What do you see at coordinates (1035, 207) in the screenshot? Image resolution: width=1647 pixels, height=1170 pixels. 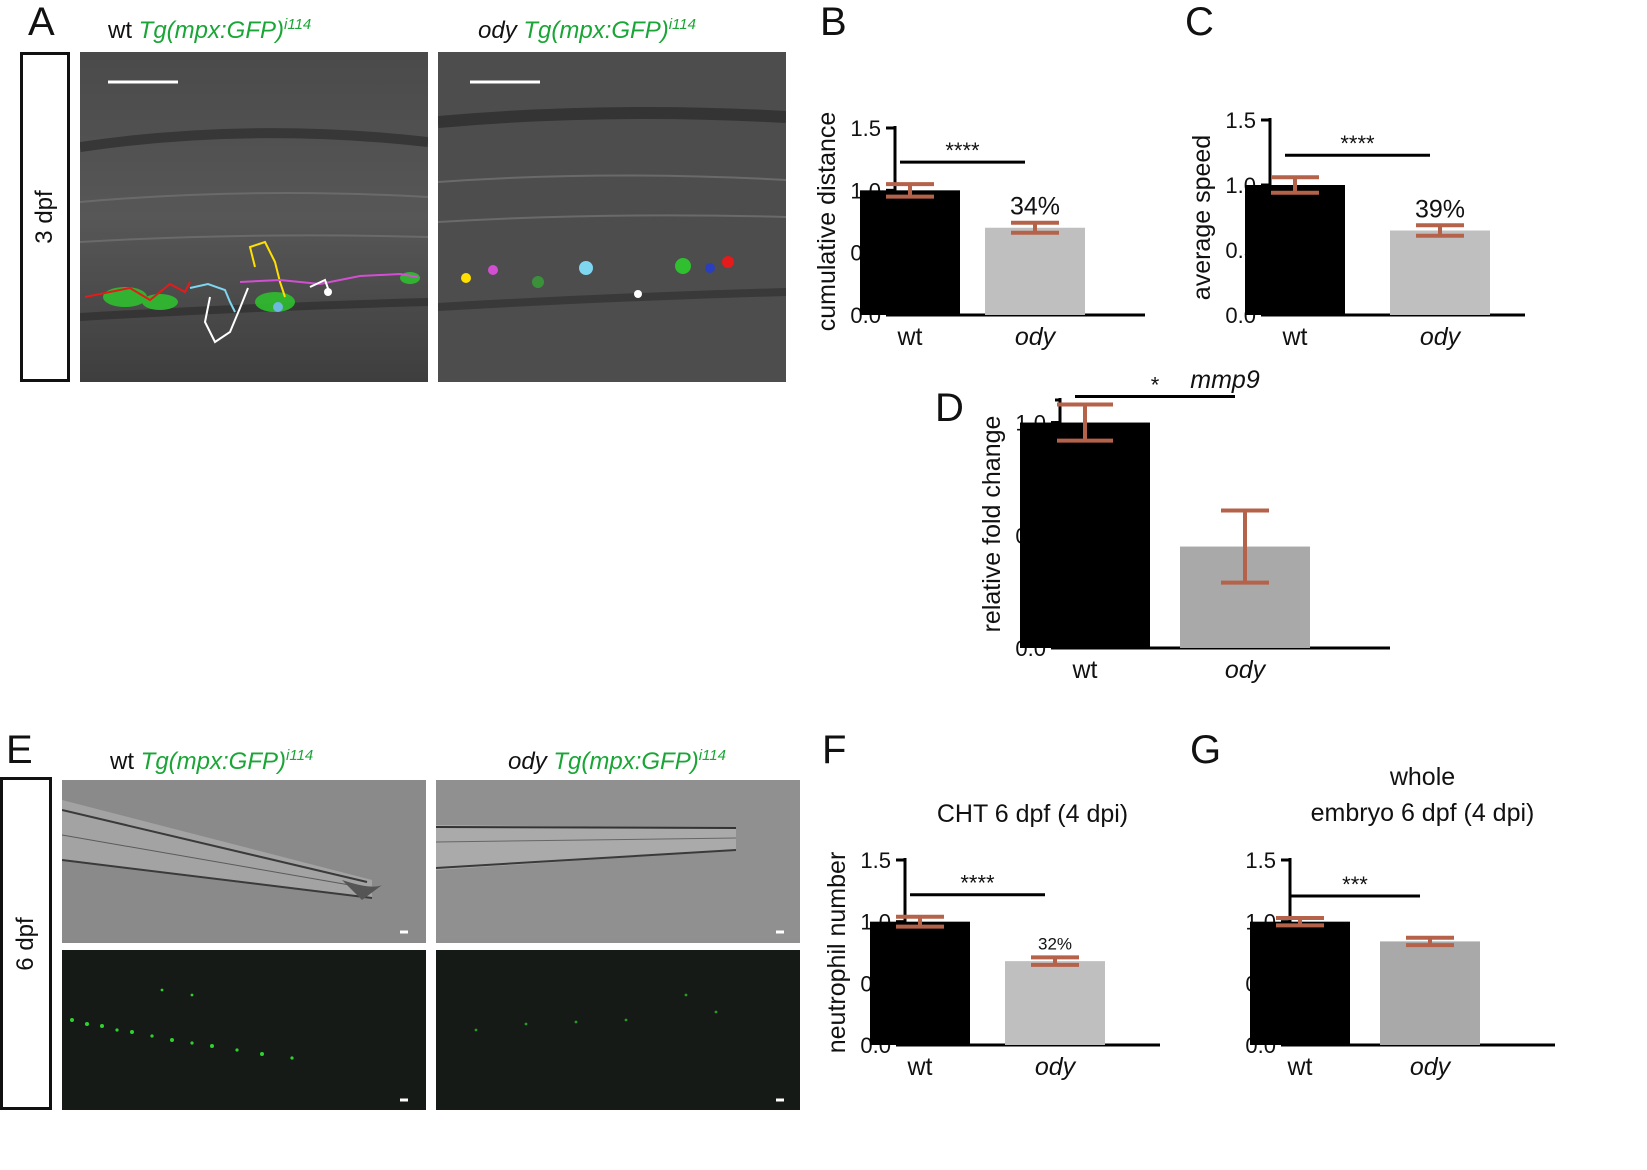 I see `percent-annotation: 34%` at bounding box center [1035, 207].